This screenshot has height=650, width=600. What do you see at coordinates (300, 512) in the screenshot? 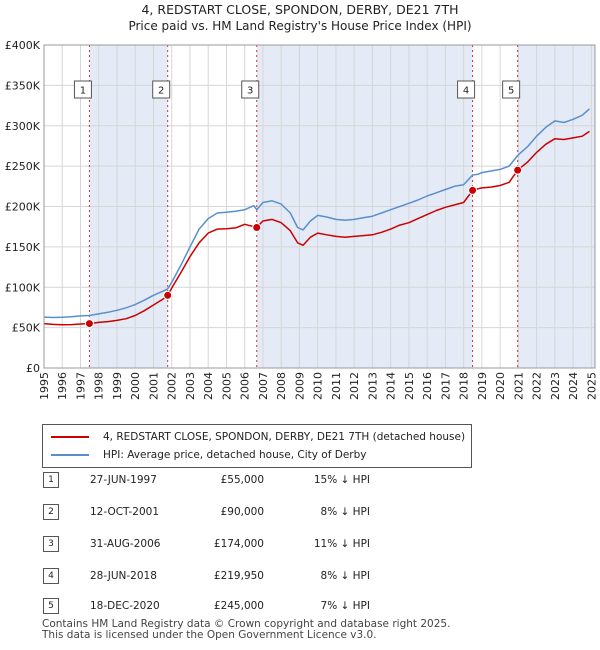
I see `table-row: 2 12-OCT-2001 £90,000 8% ↓ HPI` at bounding box center [300, 512].